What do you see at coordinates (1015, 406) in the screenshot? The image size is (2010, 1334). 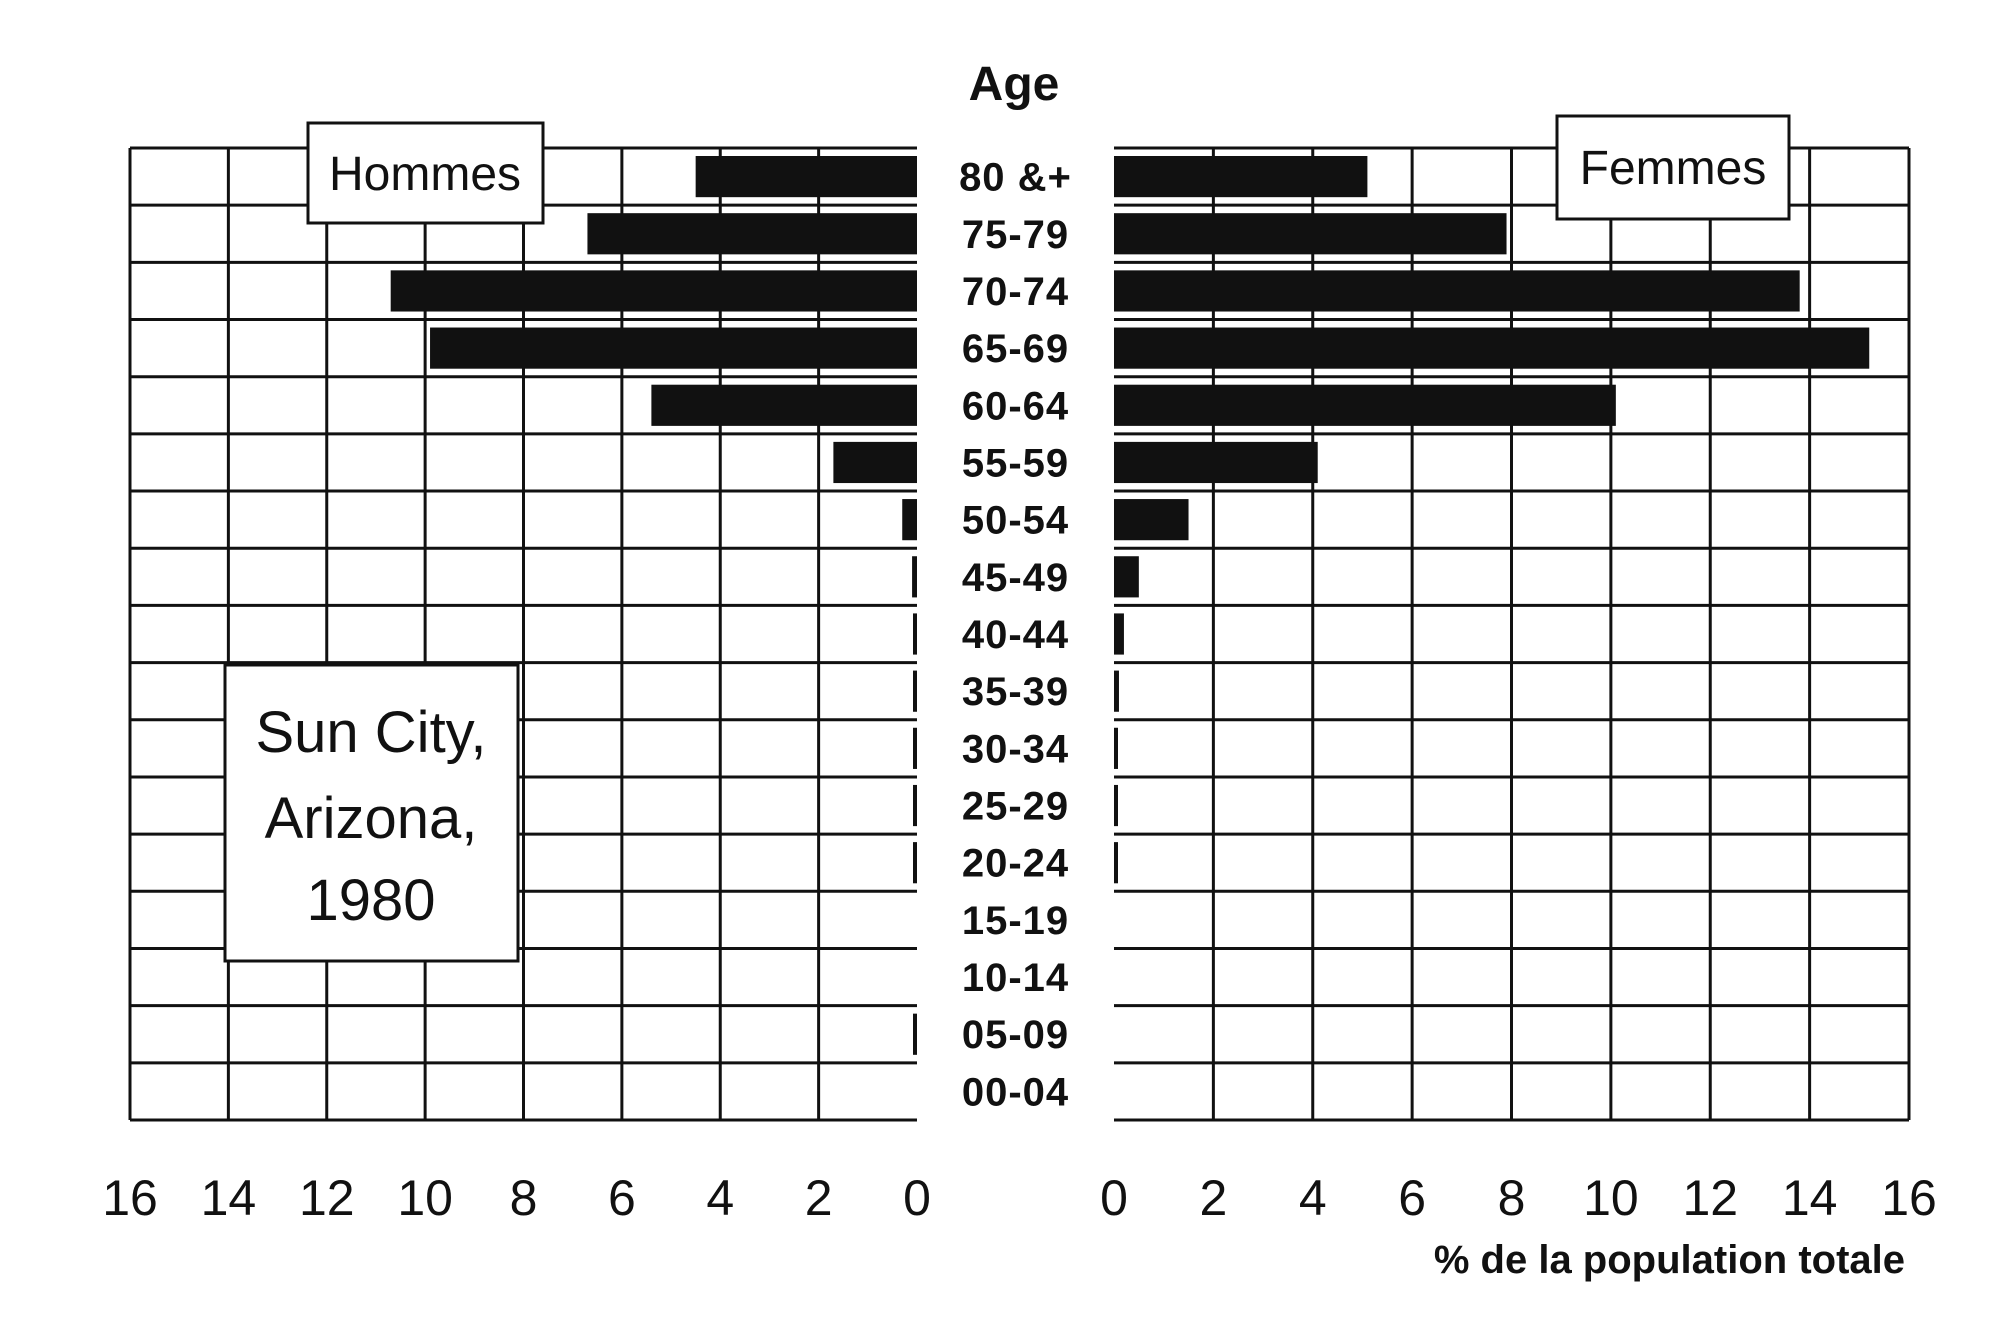 I see `age-label-60-64: 60-64` at bounding box center [1015, 406].